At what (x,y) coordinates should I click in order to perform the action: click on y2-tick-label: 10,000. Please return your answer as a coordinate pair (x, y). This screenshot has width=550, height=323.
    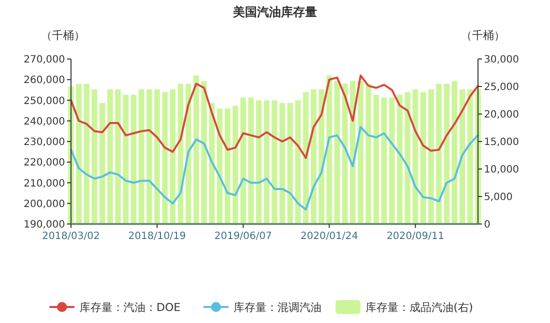
    Looking at the image, I should click on (501, 170).